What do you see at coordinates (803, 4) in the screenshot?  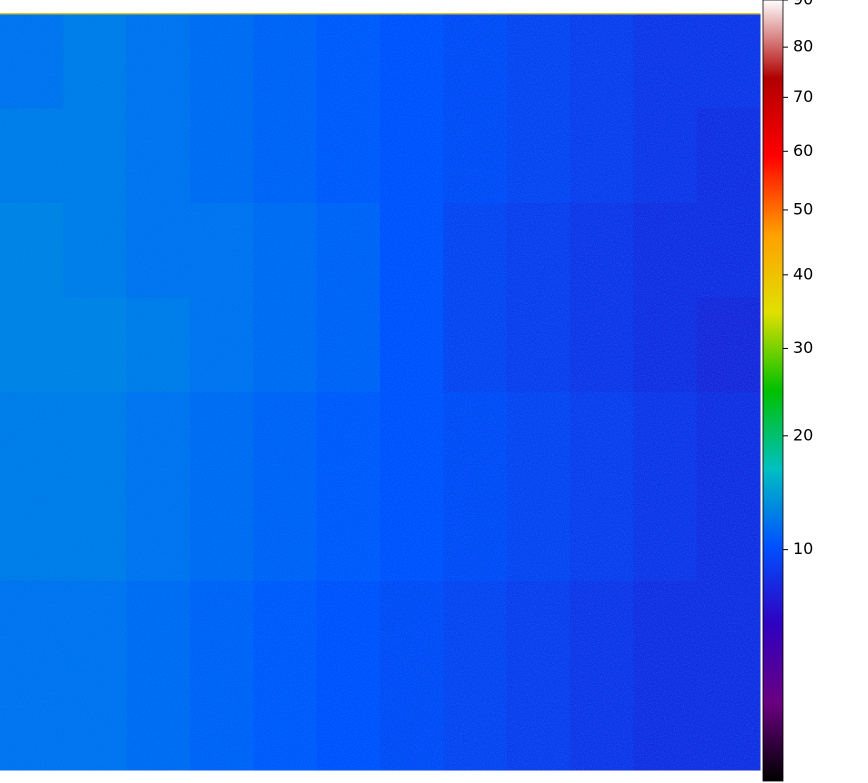 I see `colorbar-tick-label: 90` at bounding box center [803, 4].